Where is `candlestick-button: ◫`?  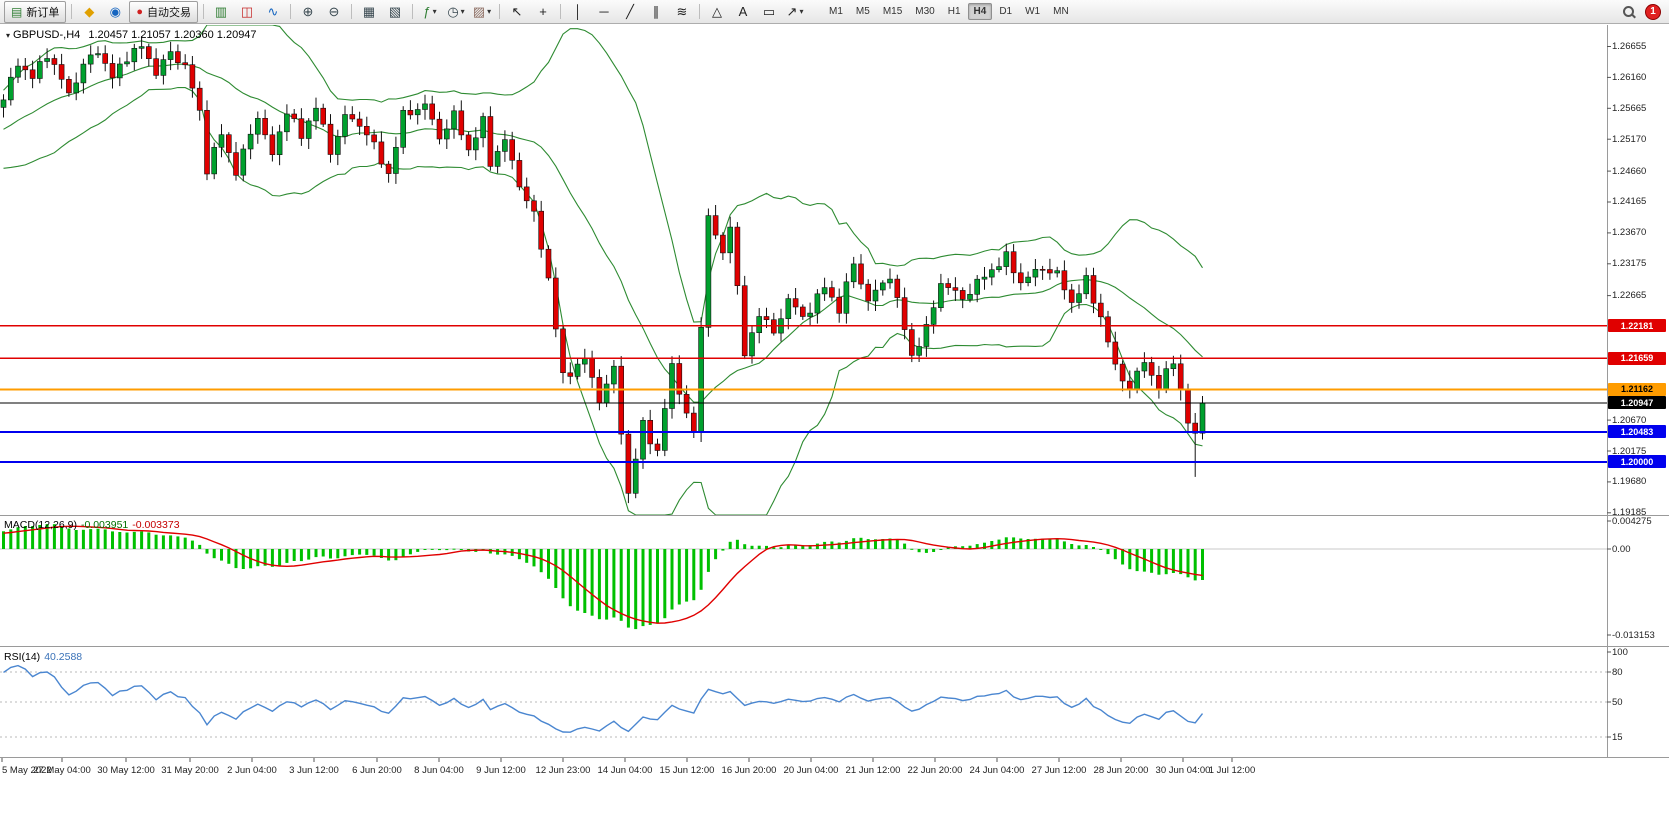
candlestick-button: ◫ is located at coordinates (247, 12).